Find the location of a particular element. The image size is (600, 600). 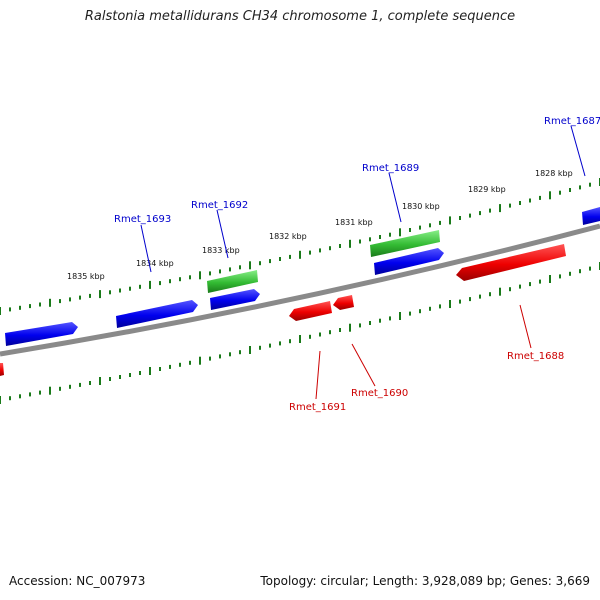

scale-label-1831: 1831 kbp is located at coordinates (354, 222).